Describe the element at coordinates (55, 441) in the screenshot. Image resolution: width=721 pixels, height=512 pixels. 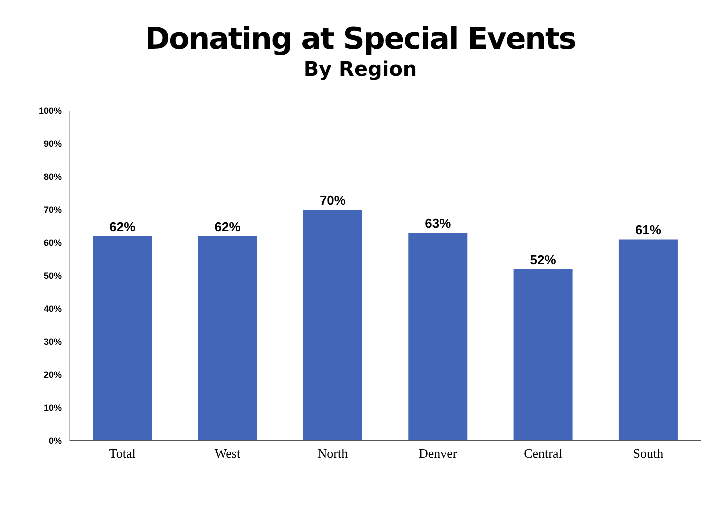
I see `y-tick-label: 0%` at that location.